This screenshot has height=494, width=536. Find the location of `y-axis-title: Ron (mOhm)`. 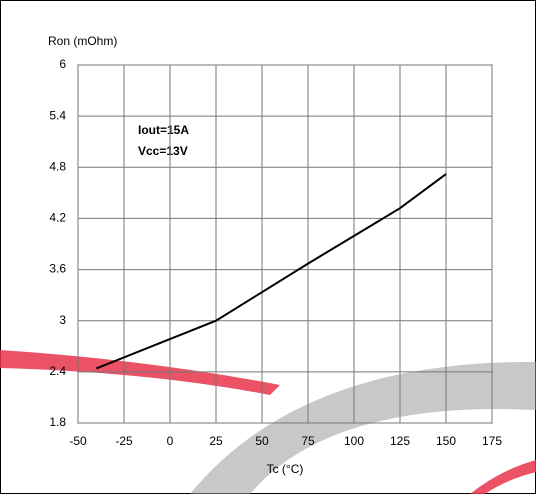

y-axis-title: Ron (mOhm) is located at coordinates (82, 41).